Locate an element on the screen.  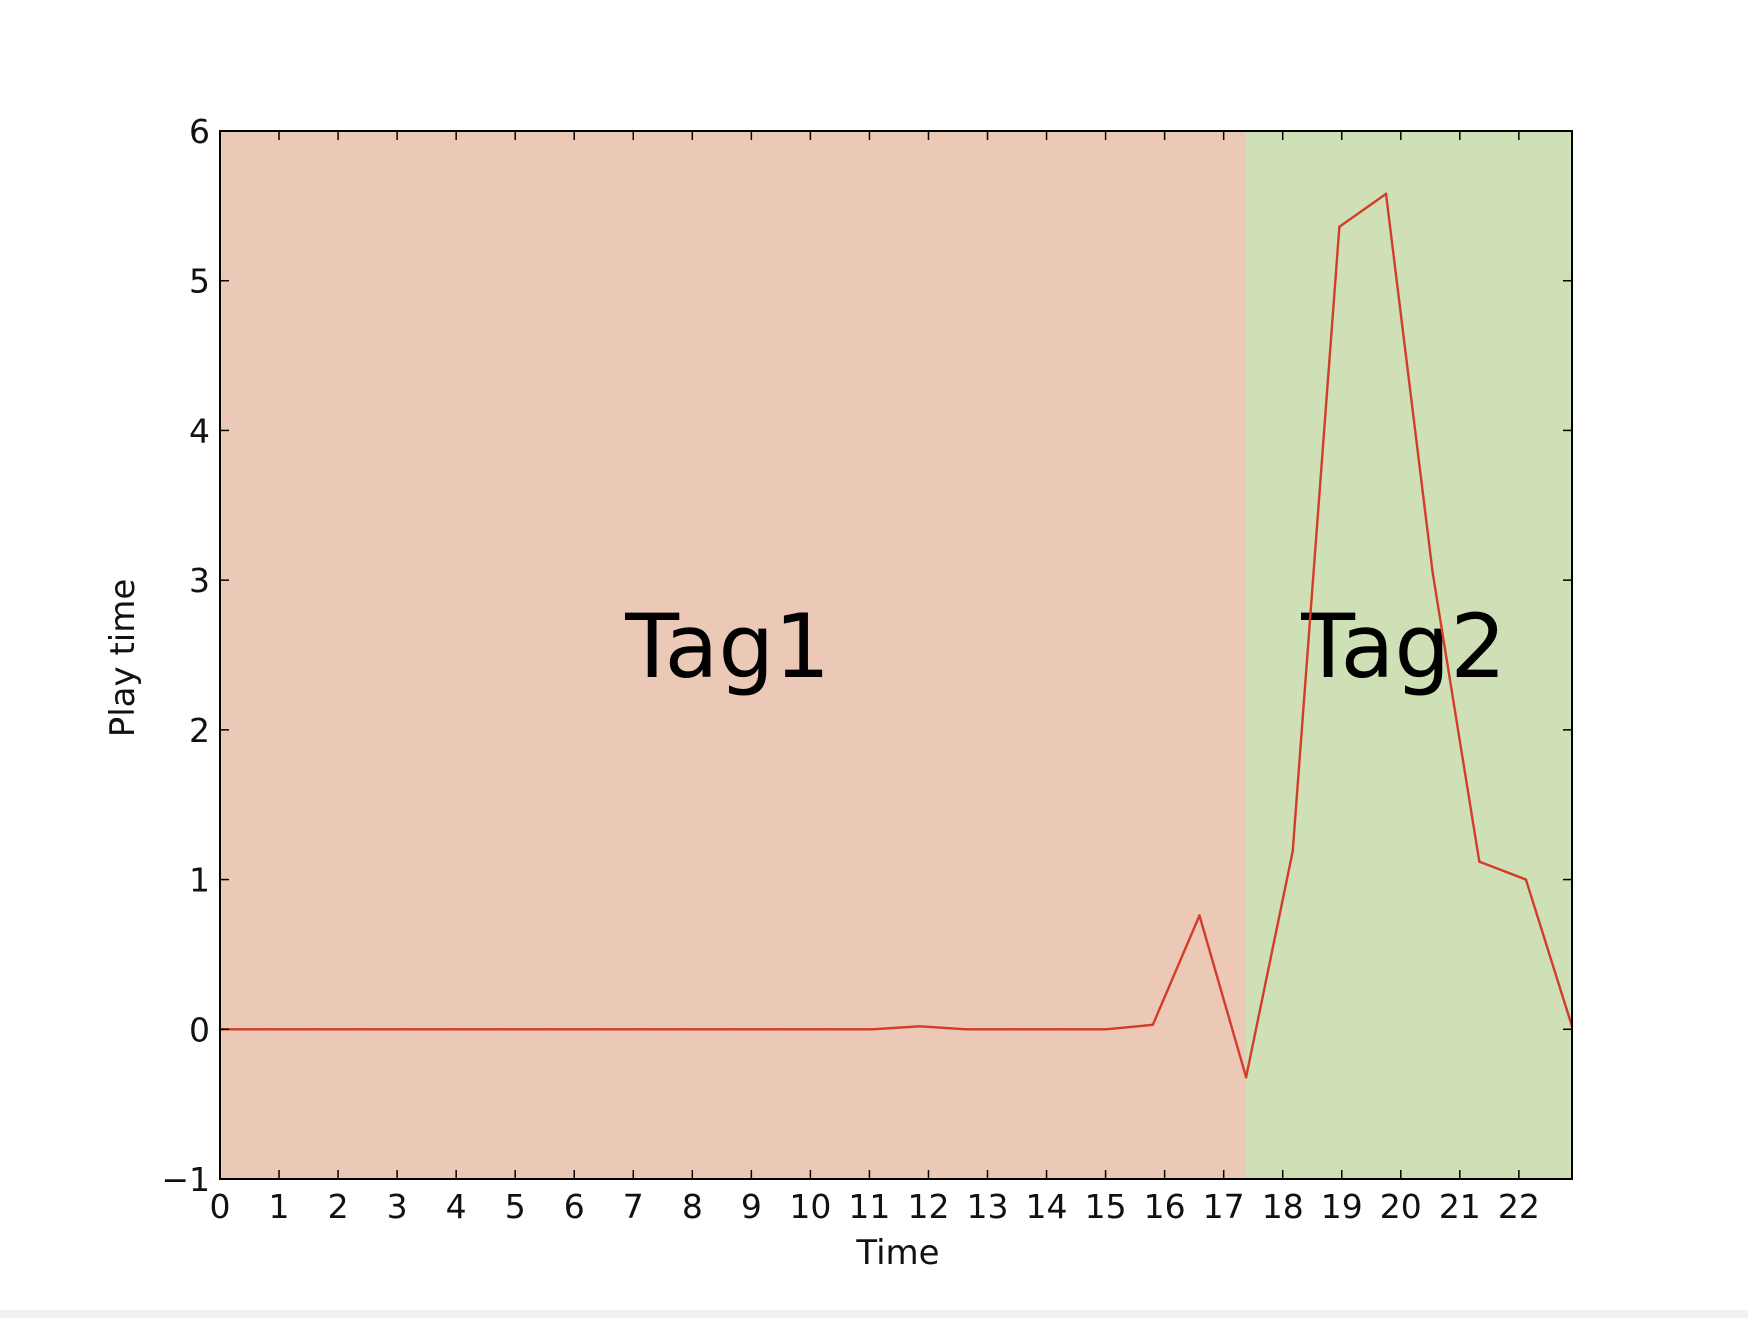
x-tick-label: 18 is located at coordinates (1283, 1206).